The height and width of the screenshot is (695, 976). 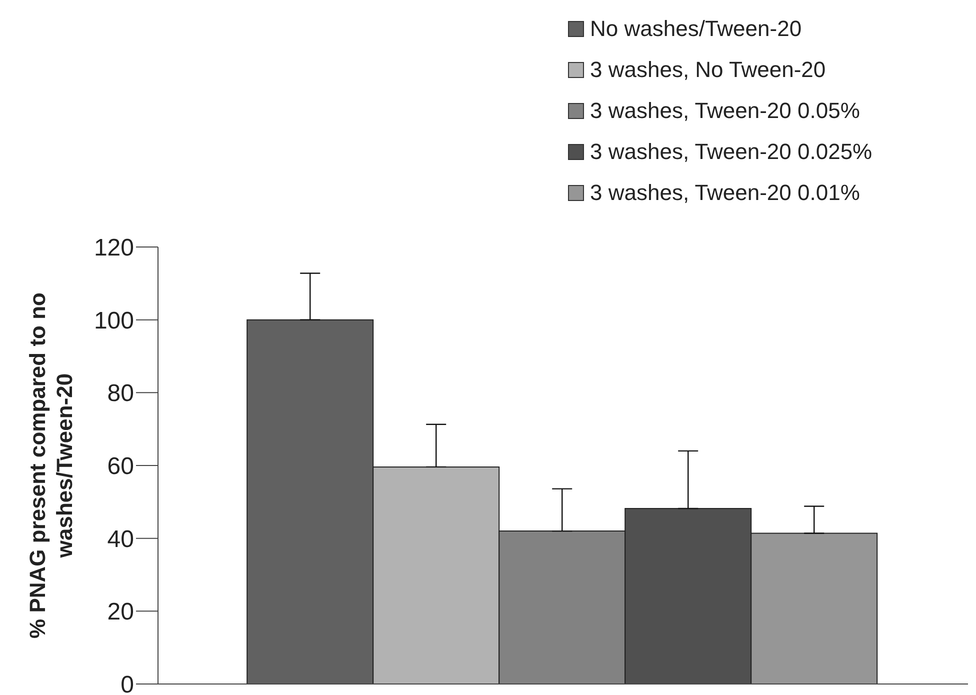 I want to click on legend-label: 3 washes, Tween-20 0.01%, so click(x=725, y=193).